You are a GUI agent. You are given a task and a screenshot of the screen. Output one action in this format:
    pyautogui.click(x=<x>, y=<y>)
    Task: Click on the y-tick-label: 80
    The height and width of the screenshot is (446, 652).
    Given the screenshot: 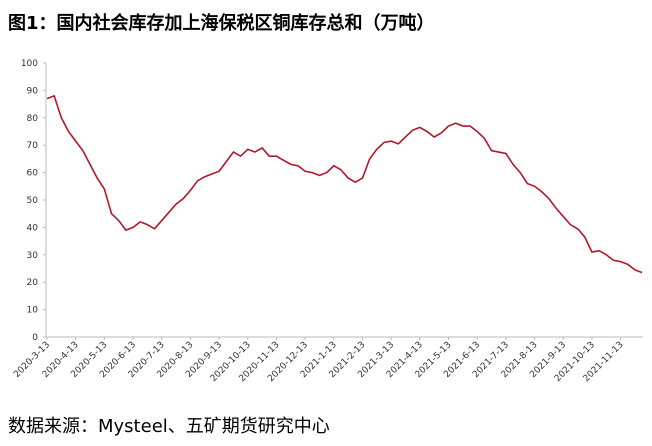 What is the action you would take?
    pyautogui.click(x=33, y=119)
    